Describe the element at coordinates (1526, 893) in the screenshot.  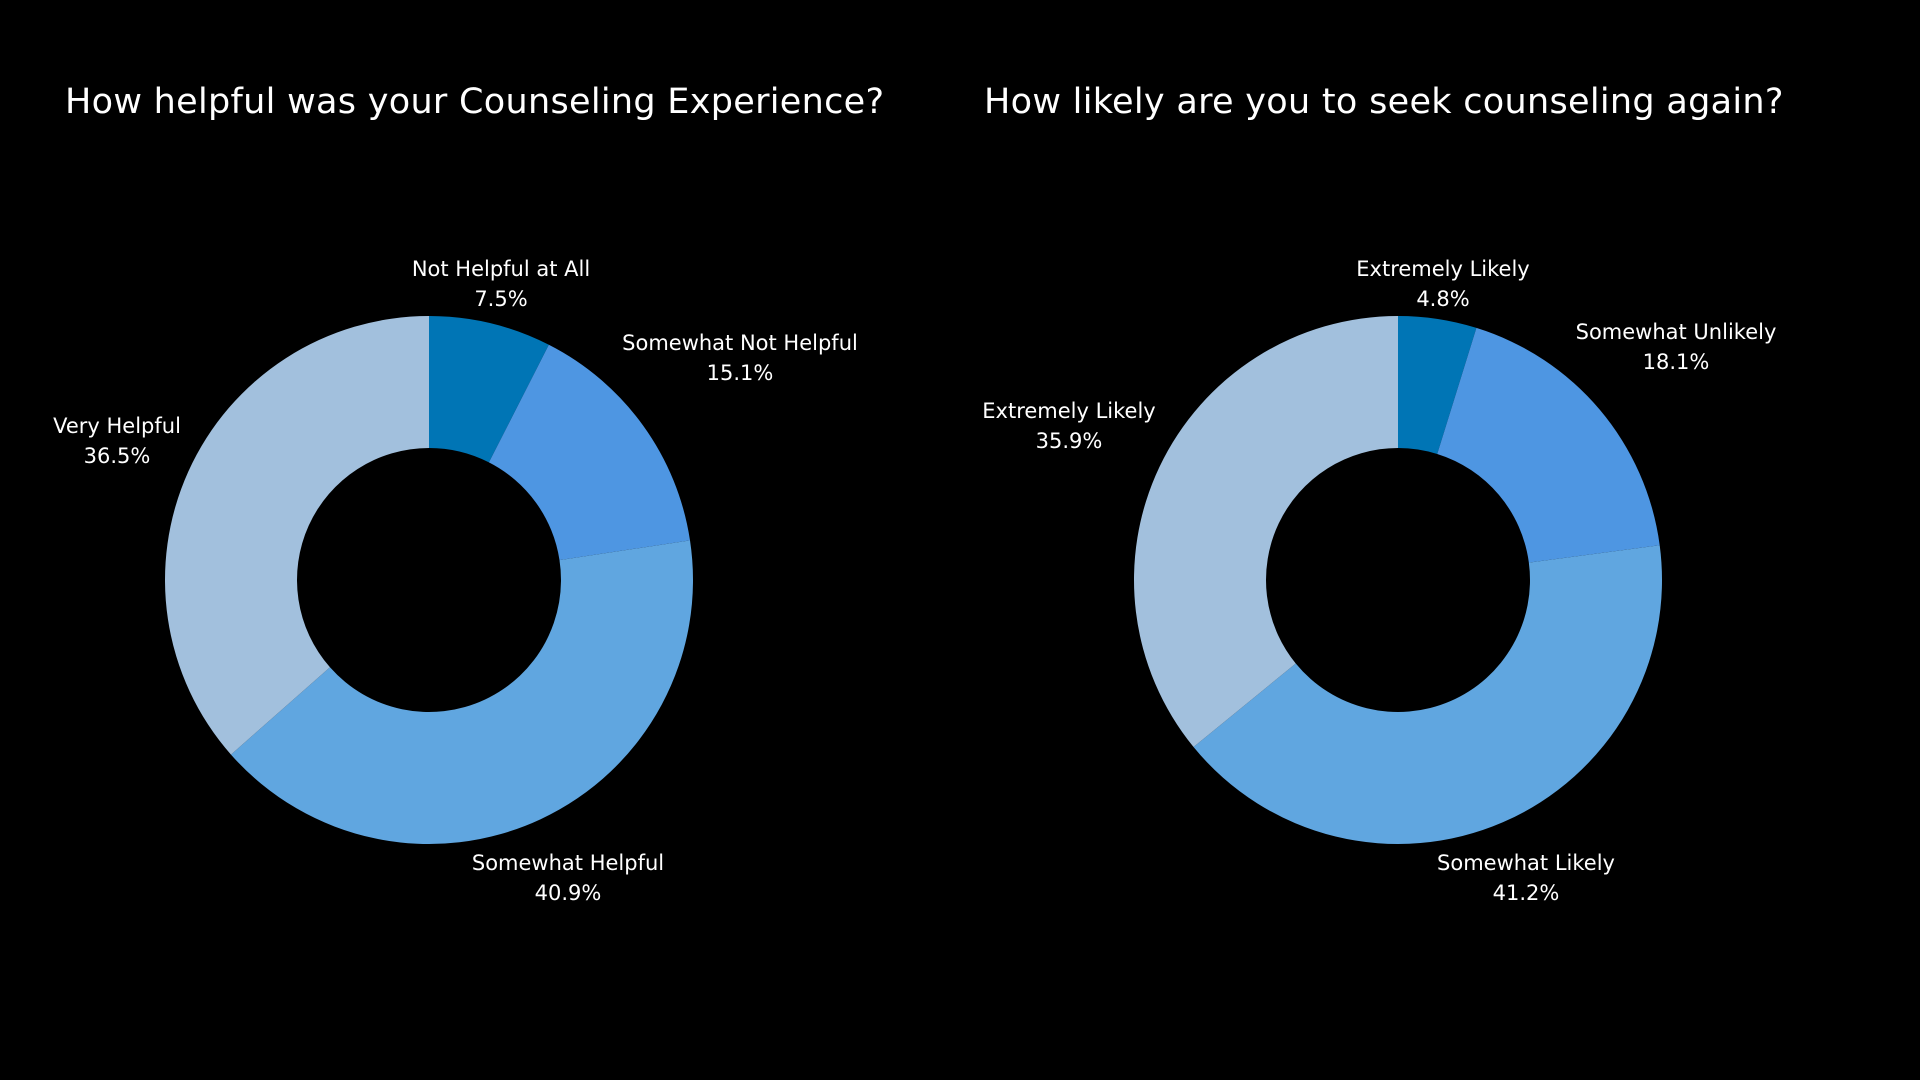
I see `slice-value-label: 41.2%` at that location.